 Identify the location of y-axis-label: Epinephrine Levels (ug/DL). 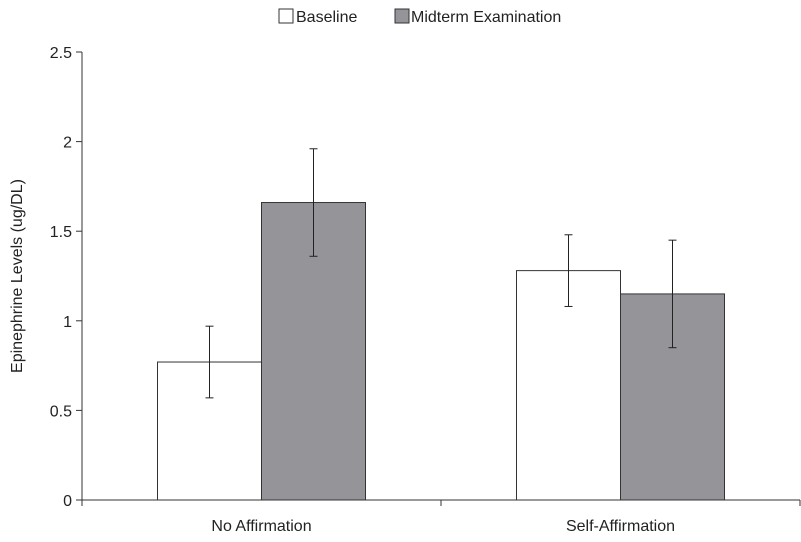
(17, 276).